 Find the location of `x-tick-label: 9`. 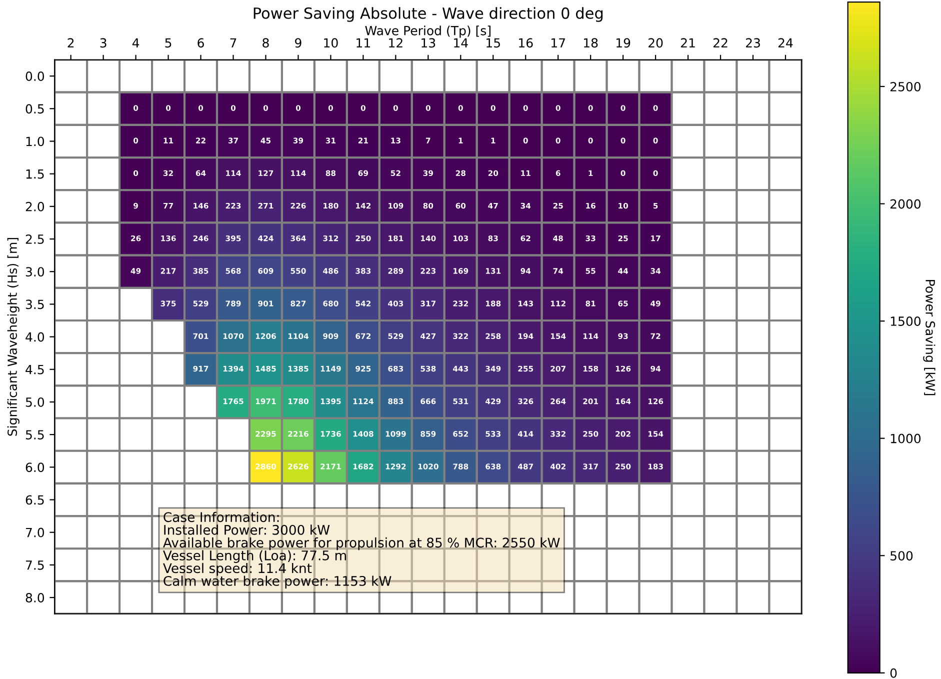

x-tick-label: 9 is located at coordinates (298, 43).